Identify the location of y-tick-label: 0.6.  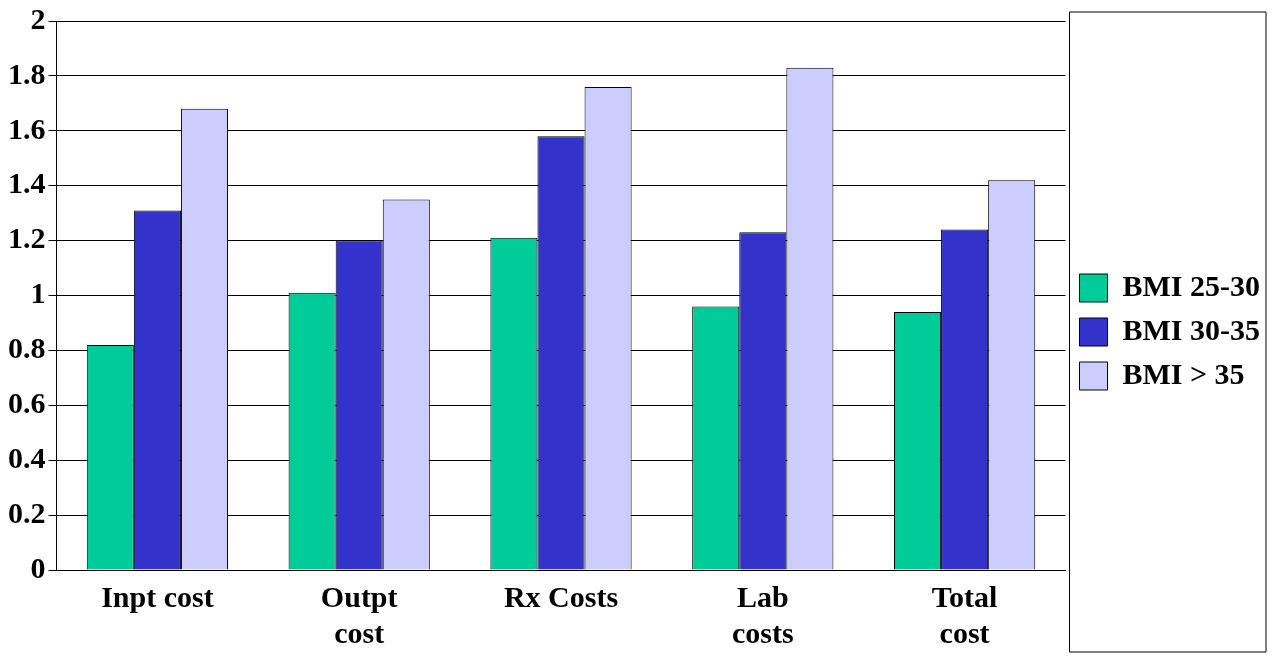
(27, 403).